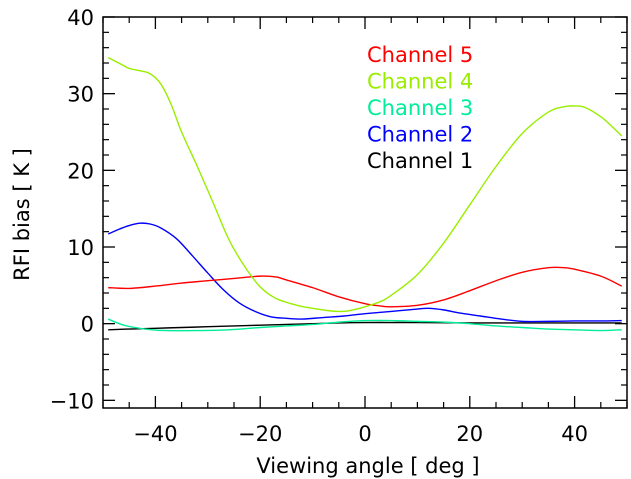 This screenshot has height=479, width=631. Describe the element at coordinates (420, 135) in the screenshot. I see `legend-entry-channel-2: Channel 2` at that location.